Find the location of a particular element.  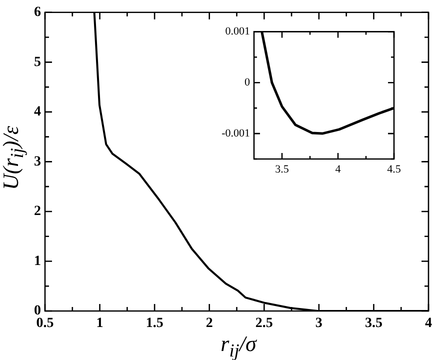

y-tick-label: 2 is located at coordinates (37, 212).